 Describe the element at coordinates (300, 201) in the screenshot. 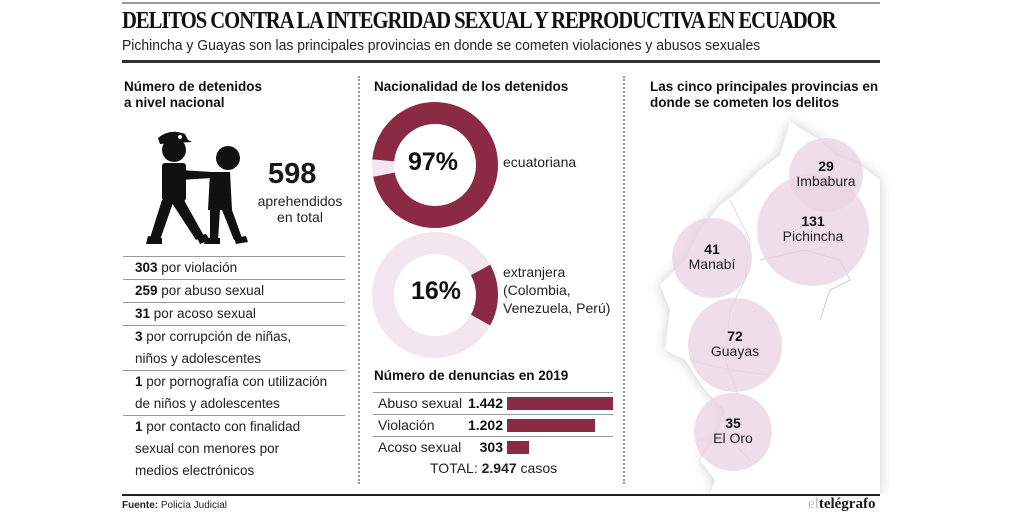

I see `label-line: aprehendidos` at that location.